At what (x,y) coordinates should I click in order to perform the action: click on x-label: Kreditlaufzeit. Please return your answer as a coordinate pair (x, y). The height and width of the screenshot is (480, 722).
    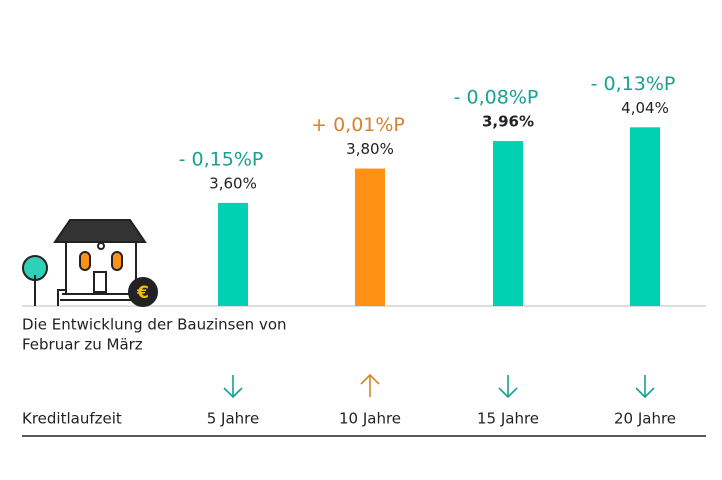
    Looking at the image, I should click on (72, 419).